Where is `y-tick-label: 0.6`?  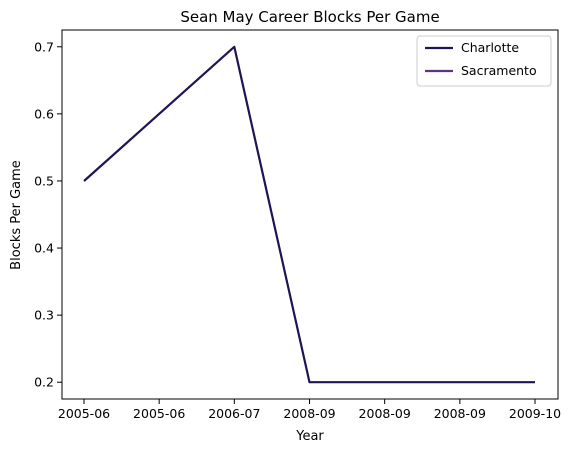 y-tick-label: 0.6 is located at coordinates (44, 113).